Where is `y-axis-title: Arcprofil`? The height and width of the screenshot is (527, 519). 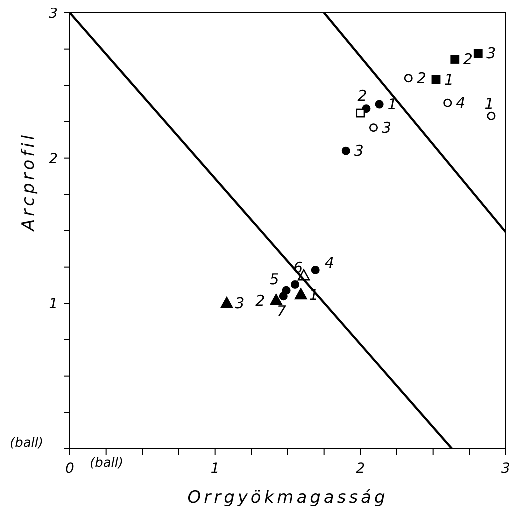
y-axis-title: Arcprofil is located at coordinates (29, 182).